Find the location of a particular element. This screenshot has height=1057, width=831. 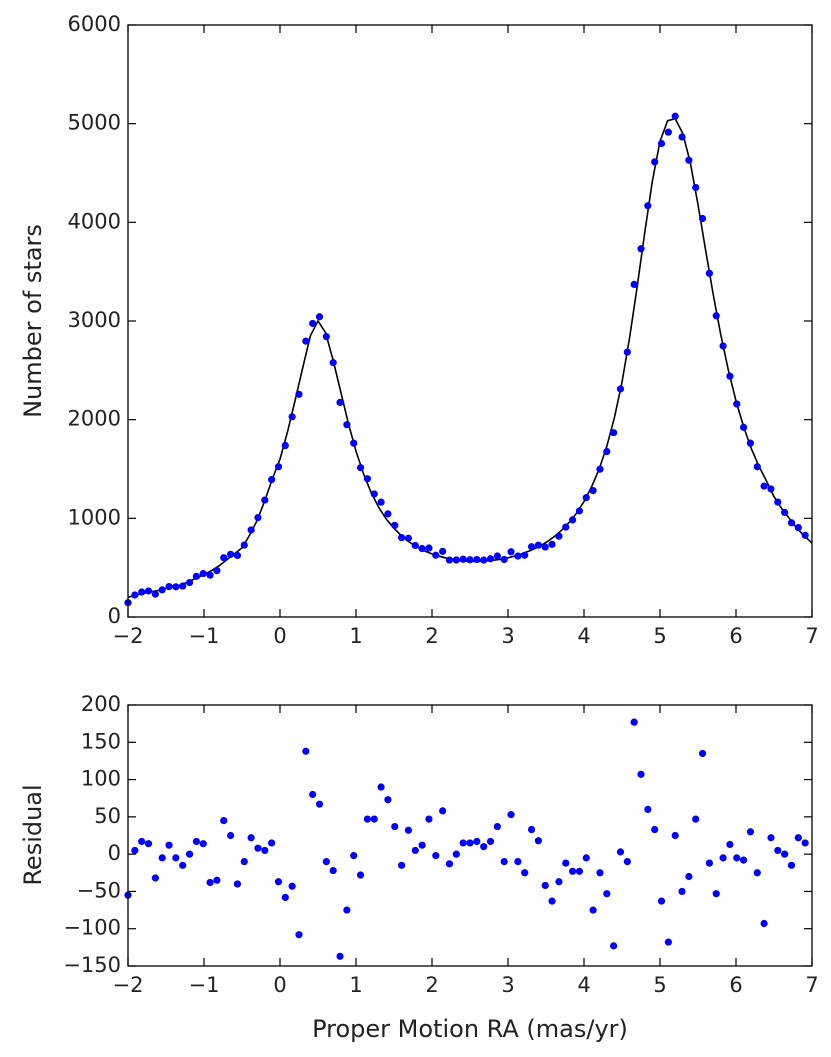

y-axis-label: Number of stars is located at coordinates (33, 321).